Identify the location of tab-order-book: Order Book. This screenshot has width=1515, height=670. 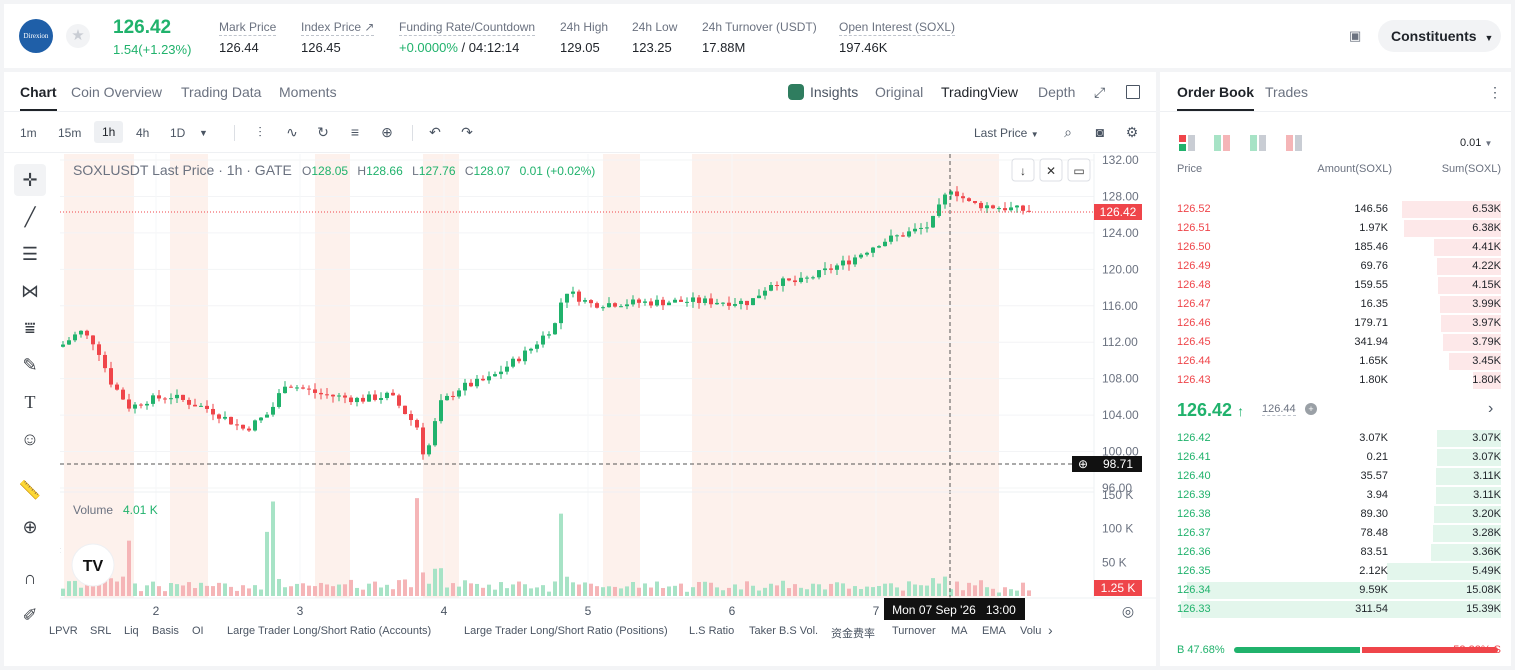
(1216, 97).